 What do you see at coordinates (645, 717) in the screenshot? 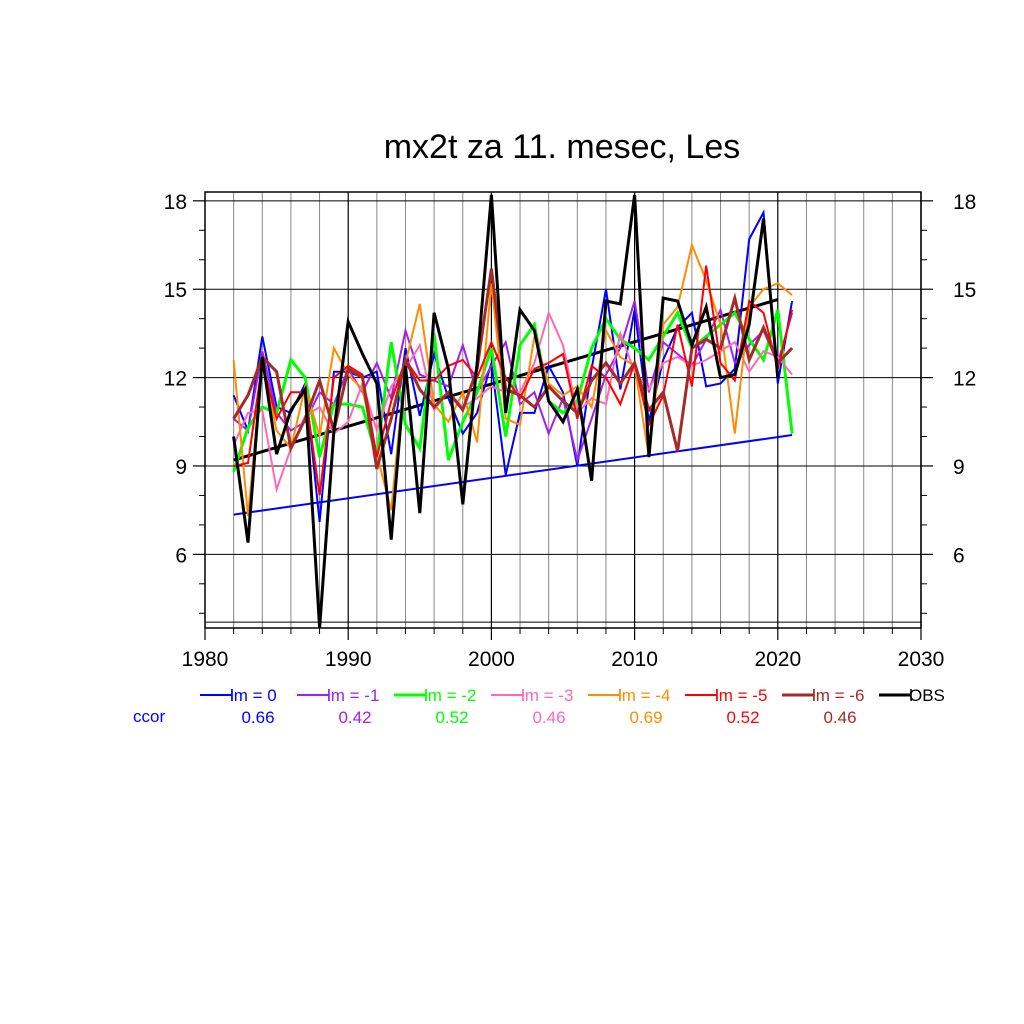
I see `ccor-value-lm4: 0.69` at bounding box center [645, 717].